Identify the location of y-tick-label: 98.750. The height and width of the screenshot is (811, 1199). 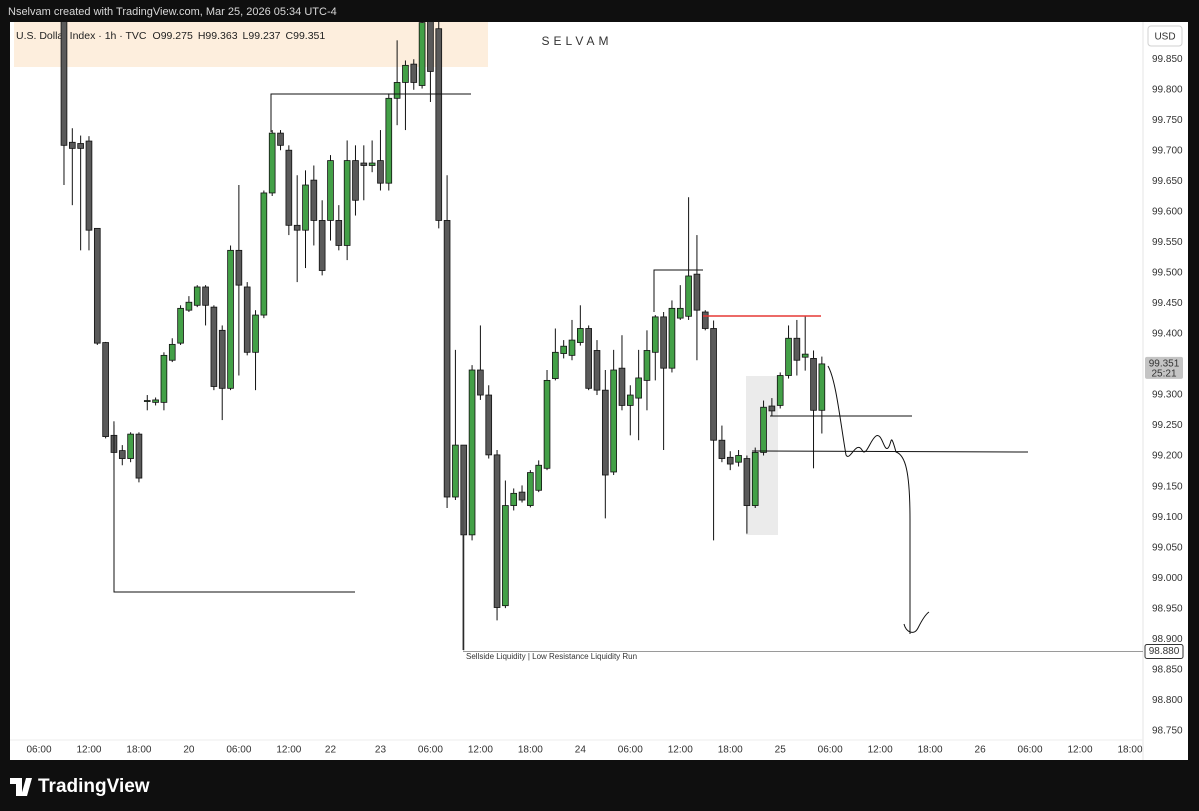
(1167, 730).